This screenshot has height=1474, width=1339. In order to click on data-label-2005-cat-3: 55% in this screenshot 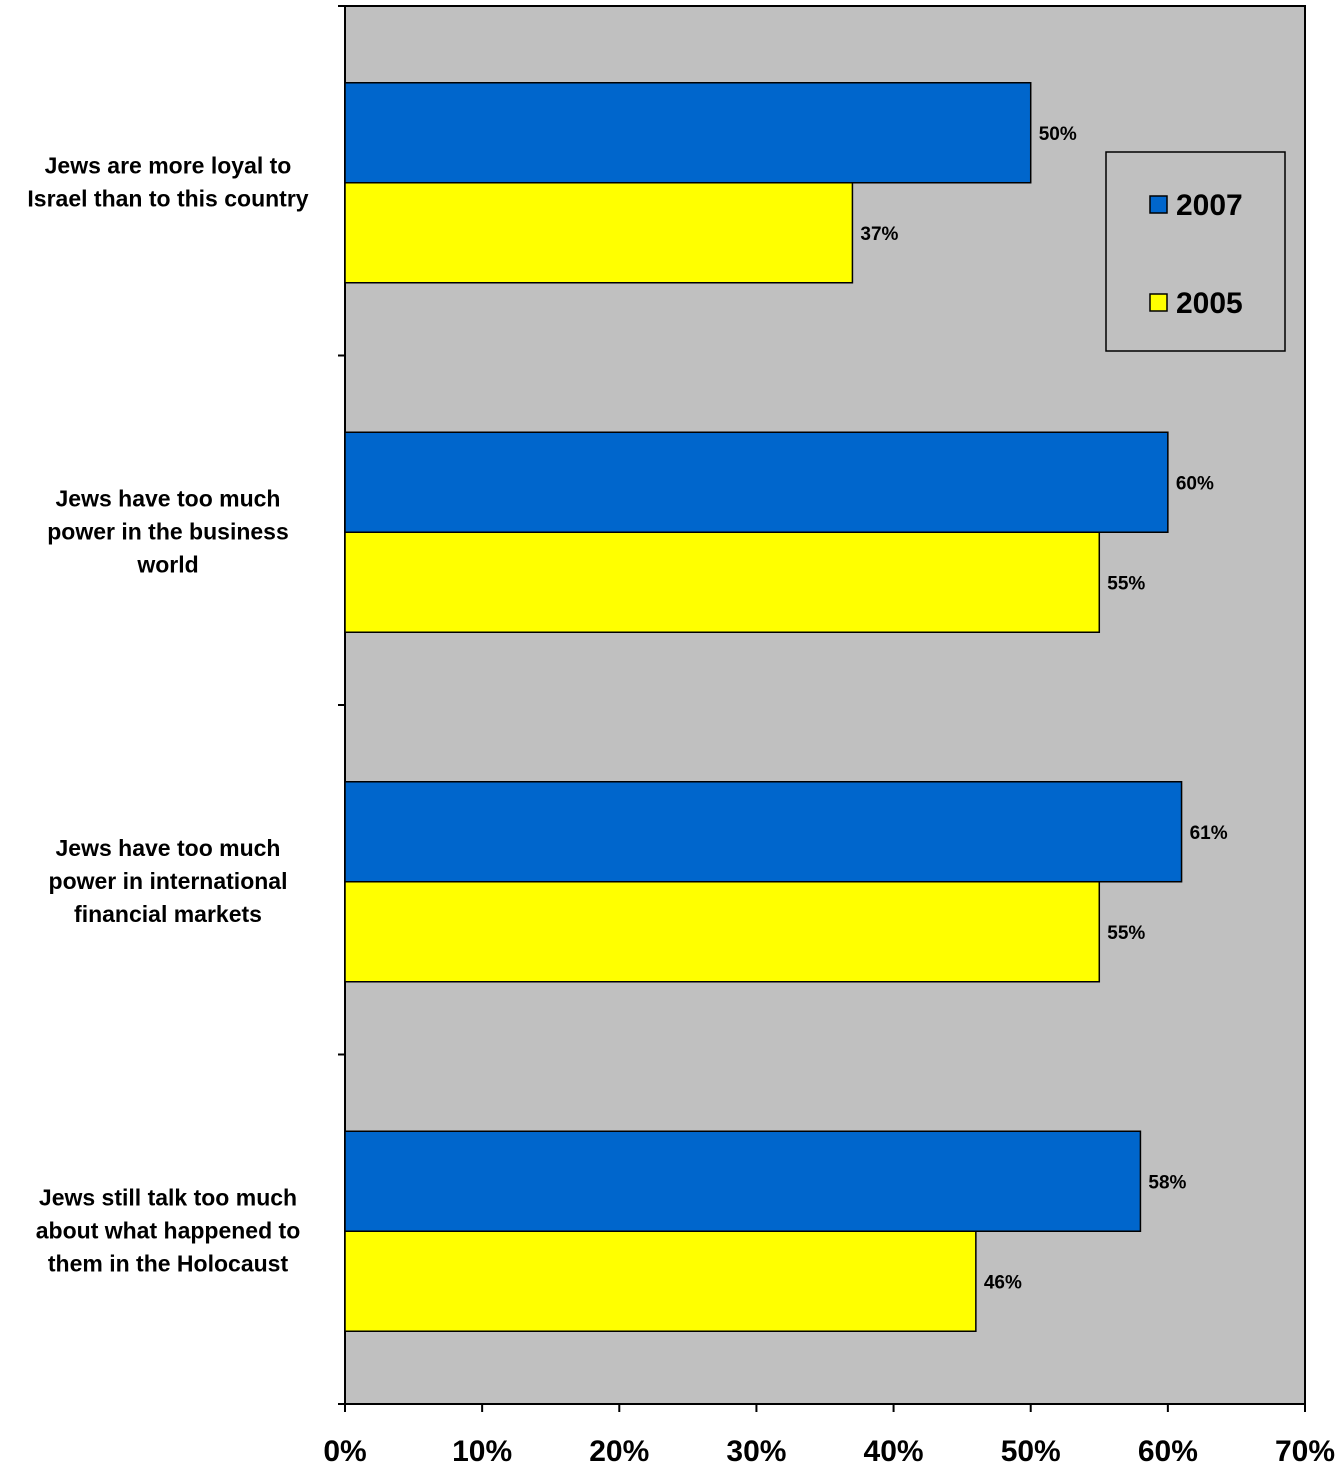, I will do `click(1126, 933)`.